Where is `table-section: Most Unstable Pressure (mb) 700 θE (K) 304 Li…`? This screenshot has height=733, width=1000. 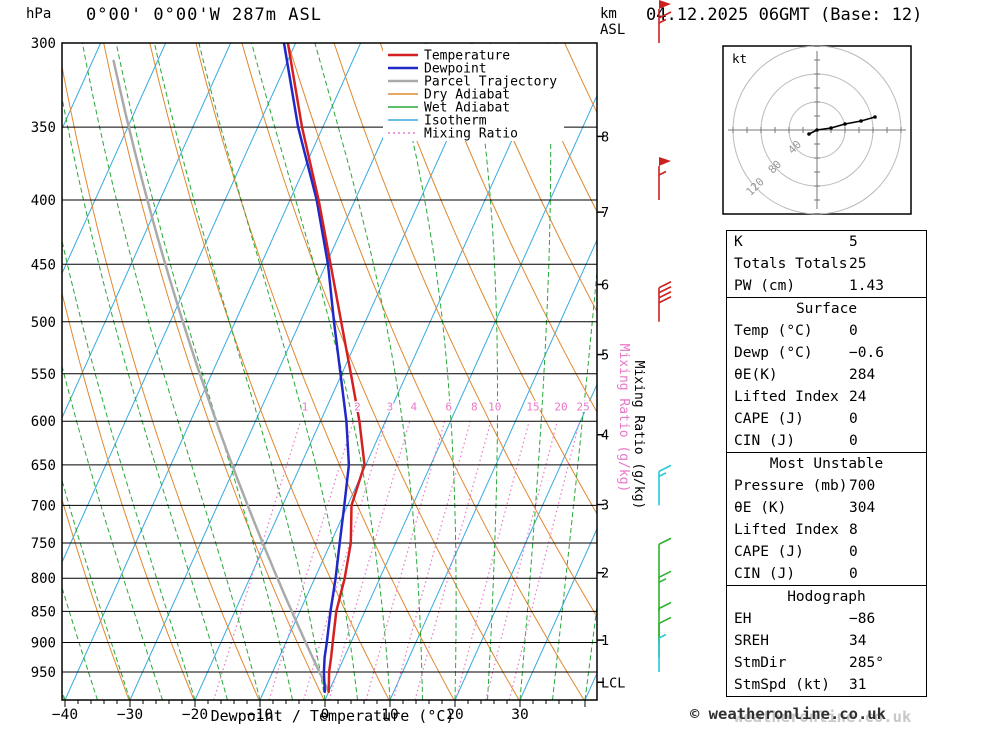 table-section: Most Unstable Pressure (mb) 700 θE (K) 304 Li… is located at coordinates (826, 518).